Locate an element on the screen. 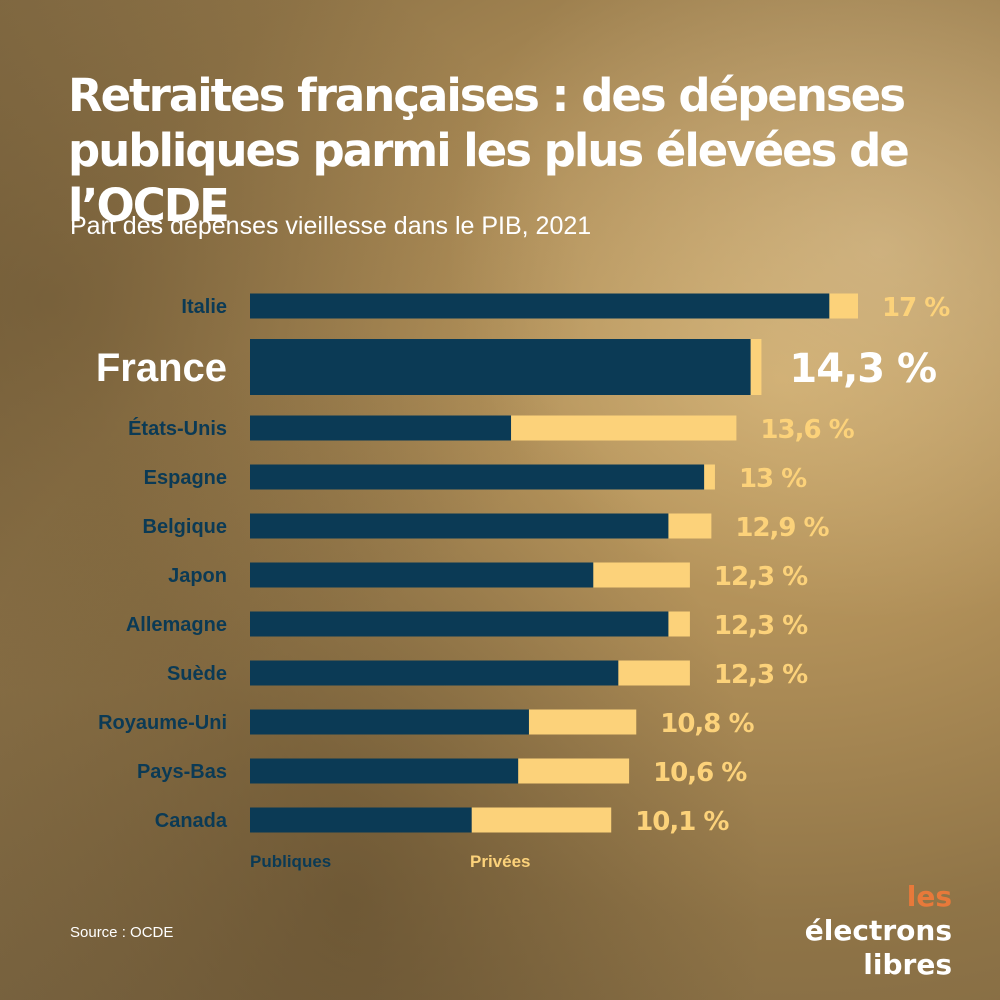  value-label-france: 14,3 % is located at coordinates (862, 369).